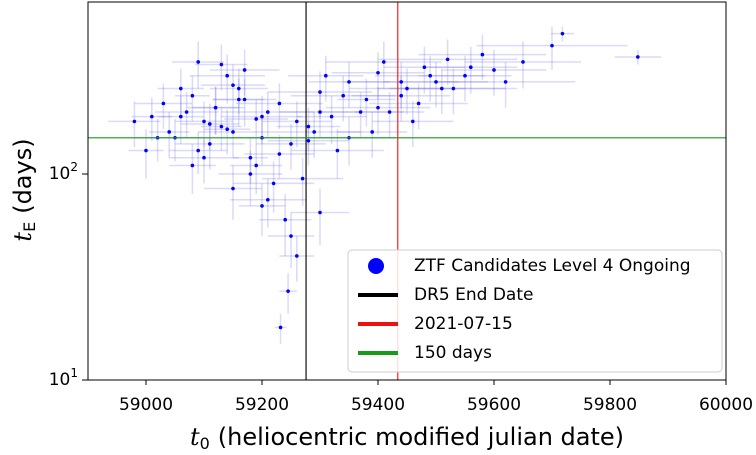 This screenshot has height=455, width=756. I want to click on x-tick-label: 59200, so click(262, 405).